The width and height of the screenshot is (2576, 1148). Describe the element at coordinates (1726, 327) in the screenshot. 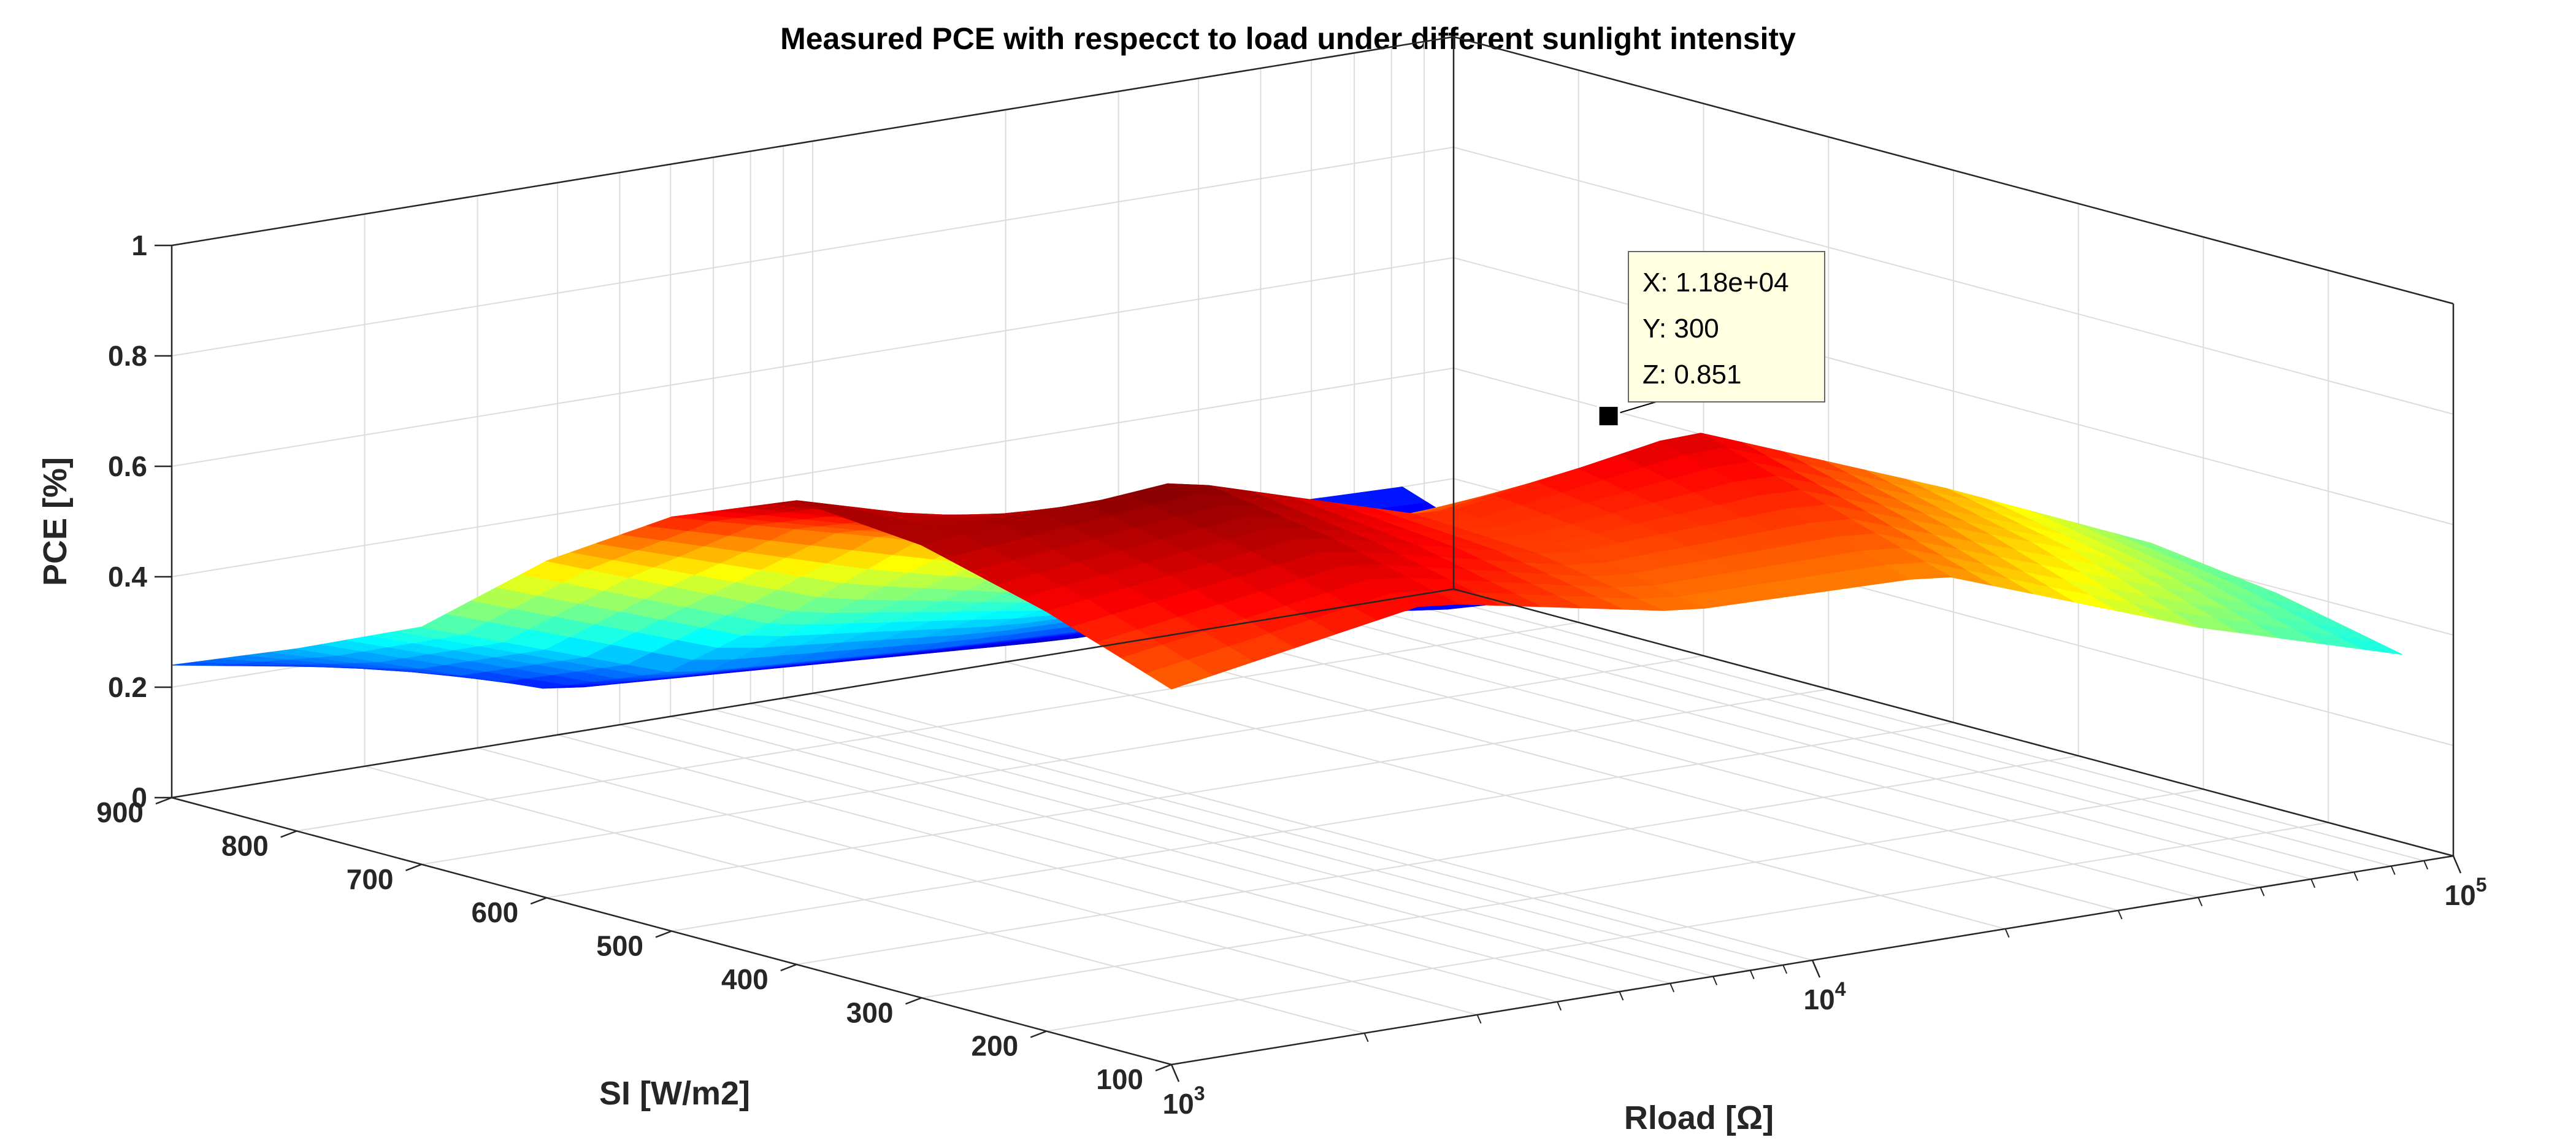

I see `data-tip-box` at that location.